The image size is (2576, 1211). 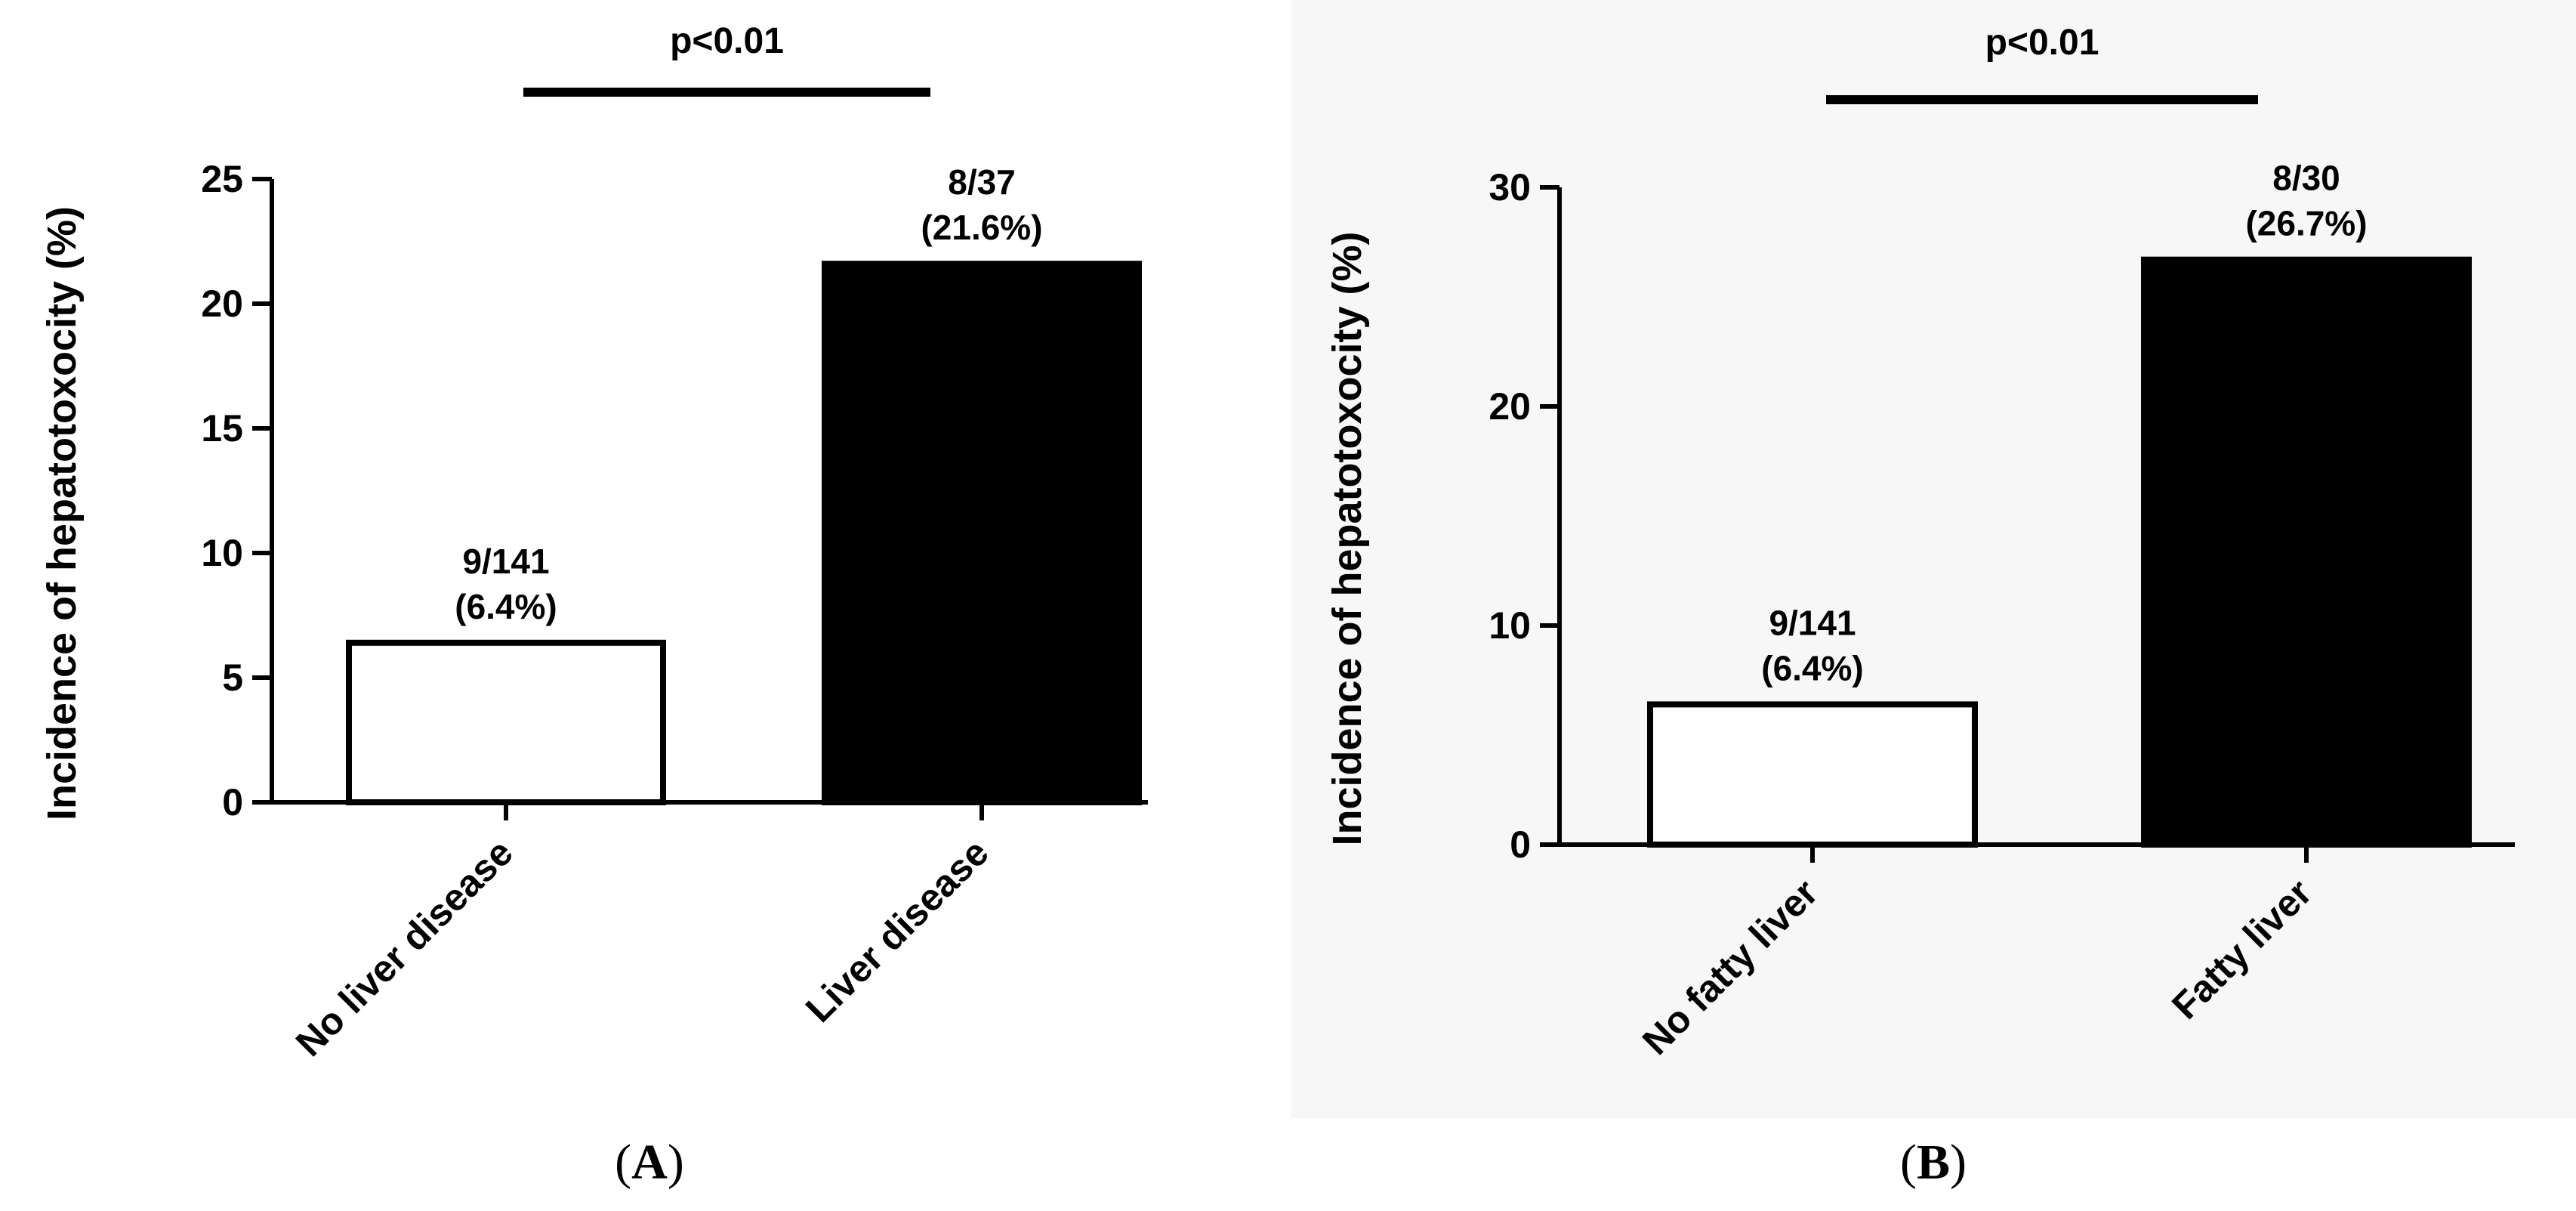 I want to click on data-label-fraction: 8/37, so click(x=982, y=182).